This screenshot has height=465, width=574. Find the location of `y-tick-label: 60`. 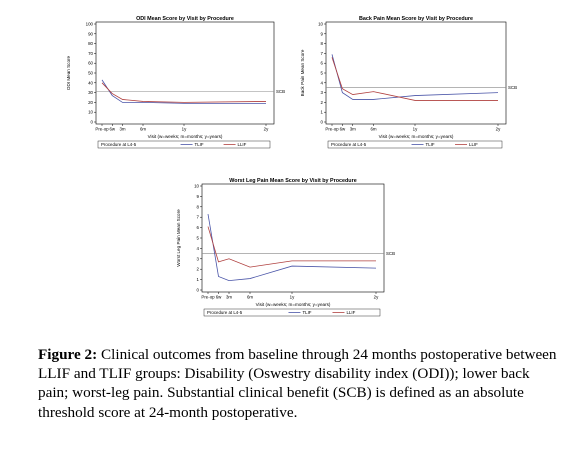

y-tick-label: 60 is located at coordinates (90, 63).